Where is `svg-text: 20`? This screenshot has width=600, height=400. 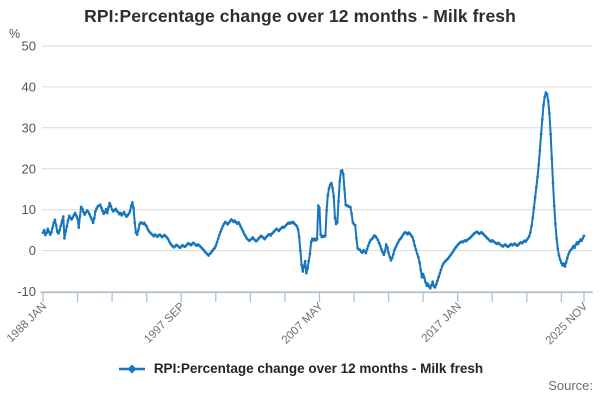 svg-text: 20 is located at coordinates (29, 168).